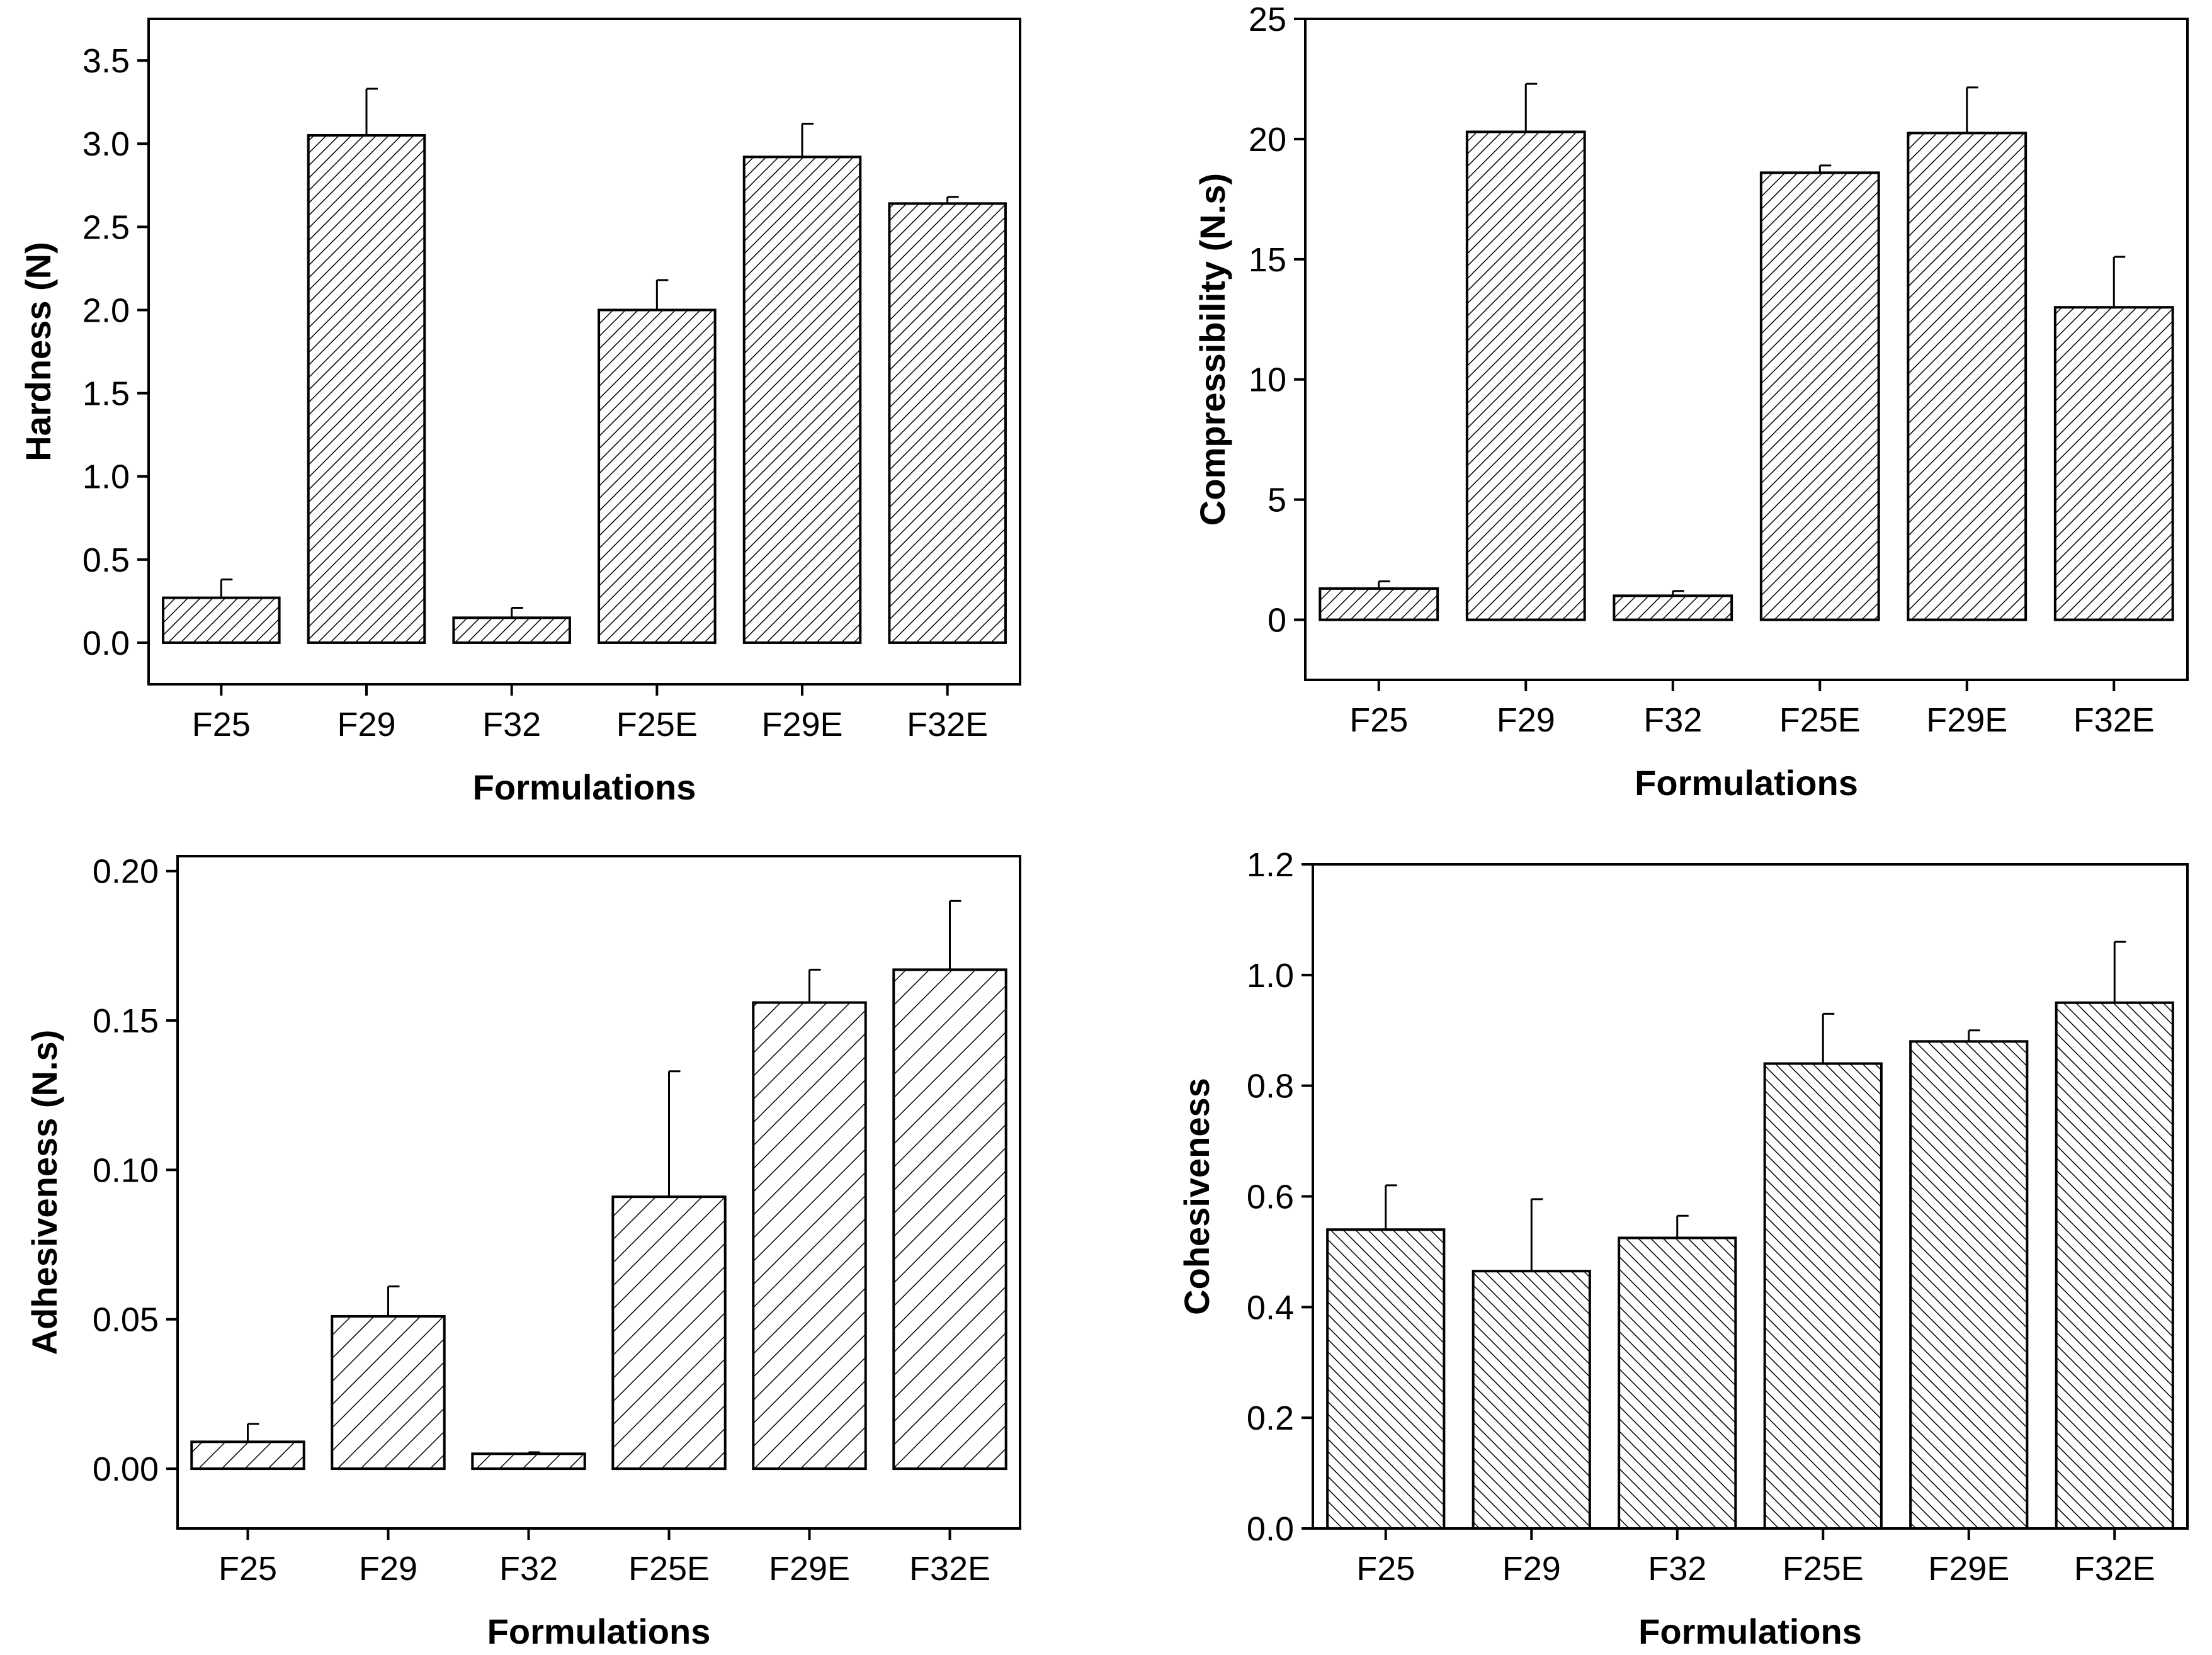  I want to click on y-tick-label: 0.4, so click(1270, 1307).